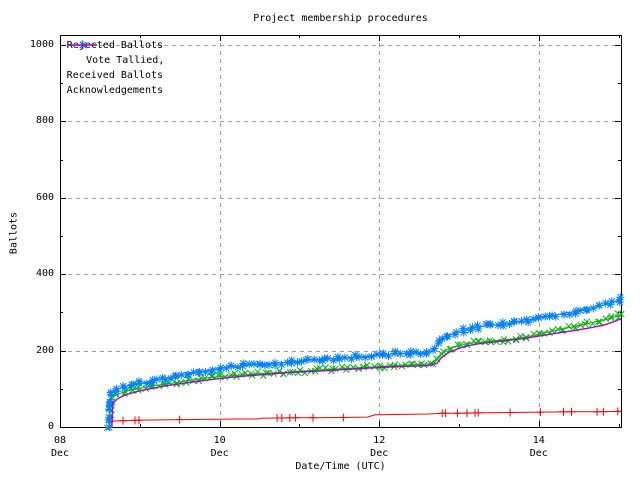 This screenshot has width=640, height=480. Describe the element at coordinates (44, 274) in the screenshot. I see `y-tick-label-400: 400` at that location.